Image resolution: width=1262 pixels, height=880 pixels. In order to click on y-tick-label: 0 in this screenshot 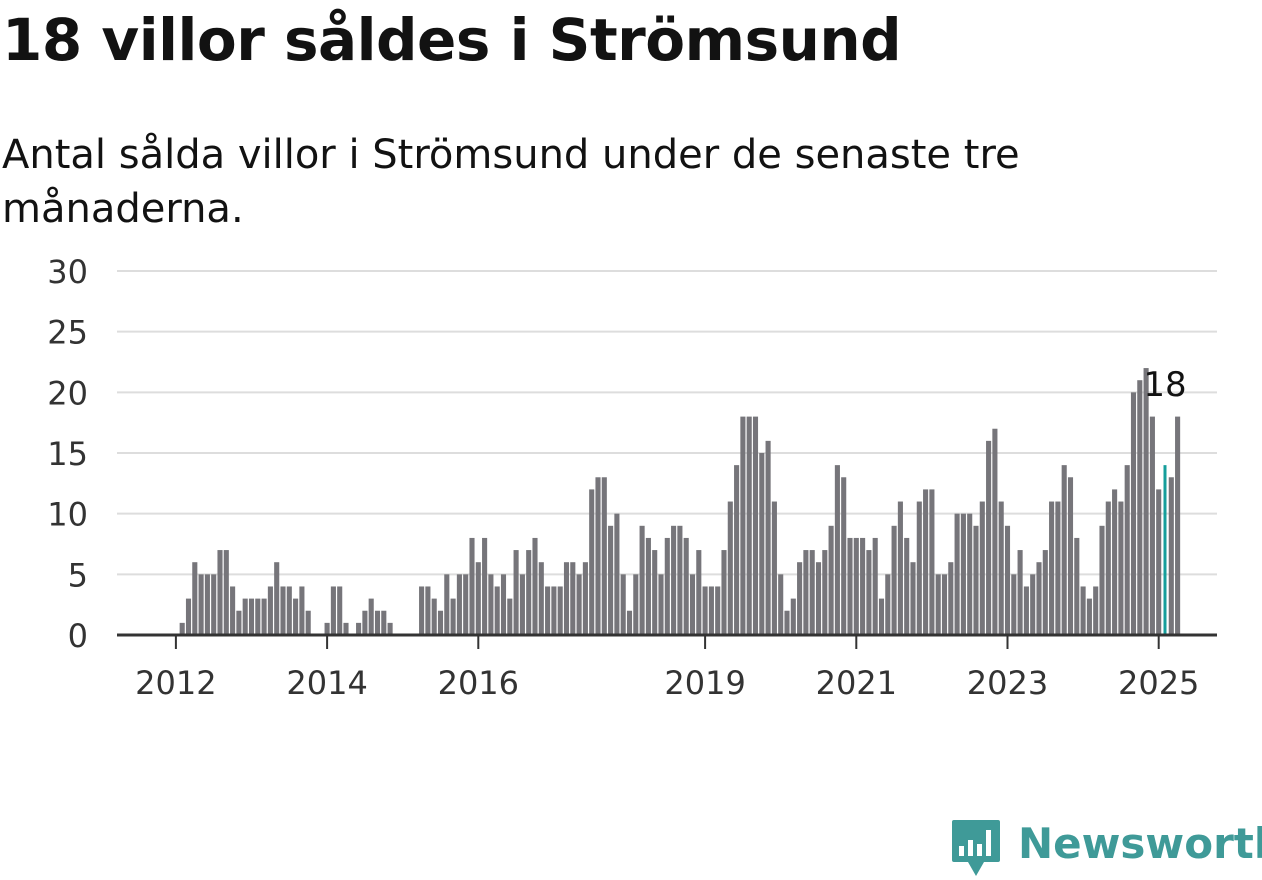, I will do `click(78, 636)`.